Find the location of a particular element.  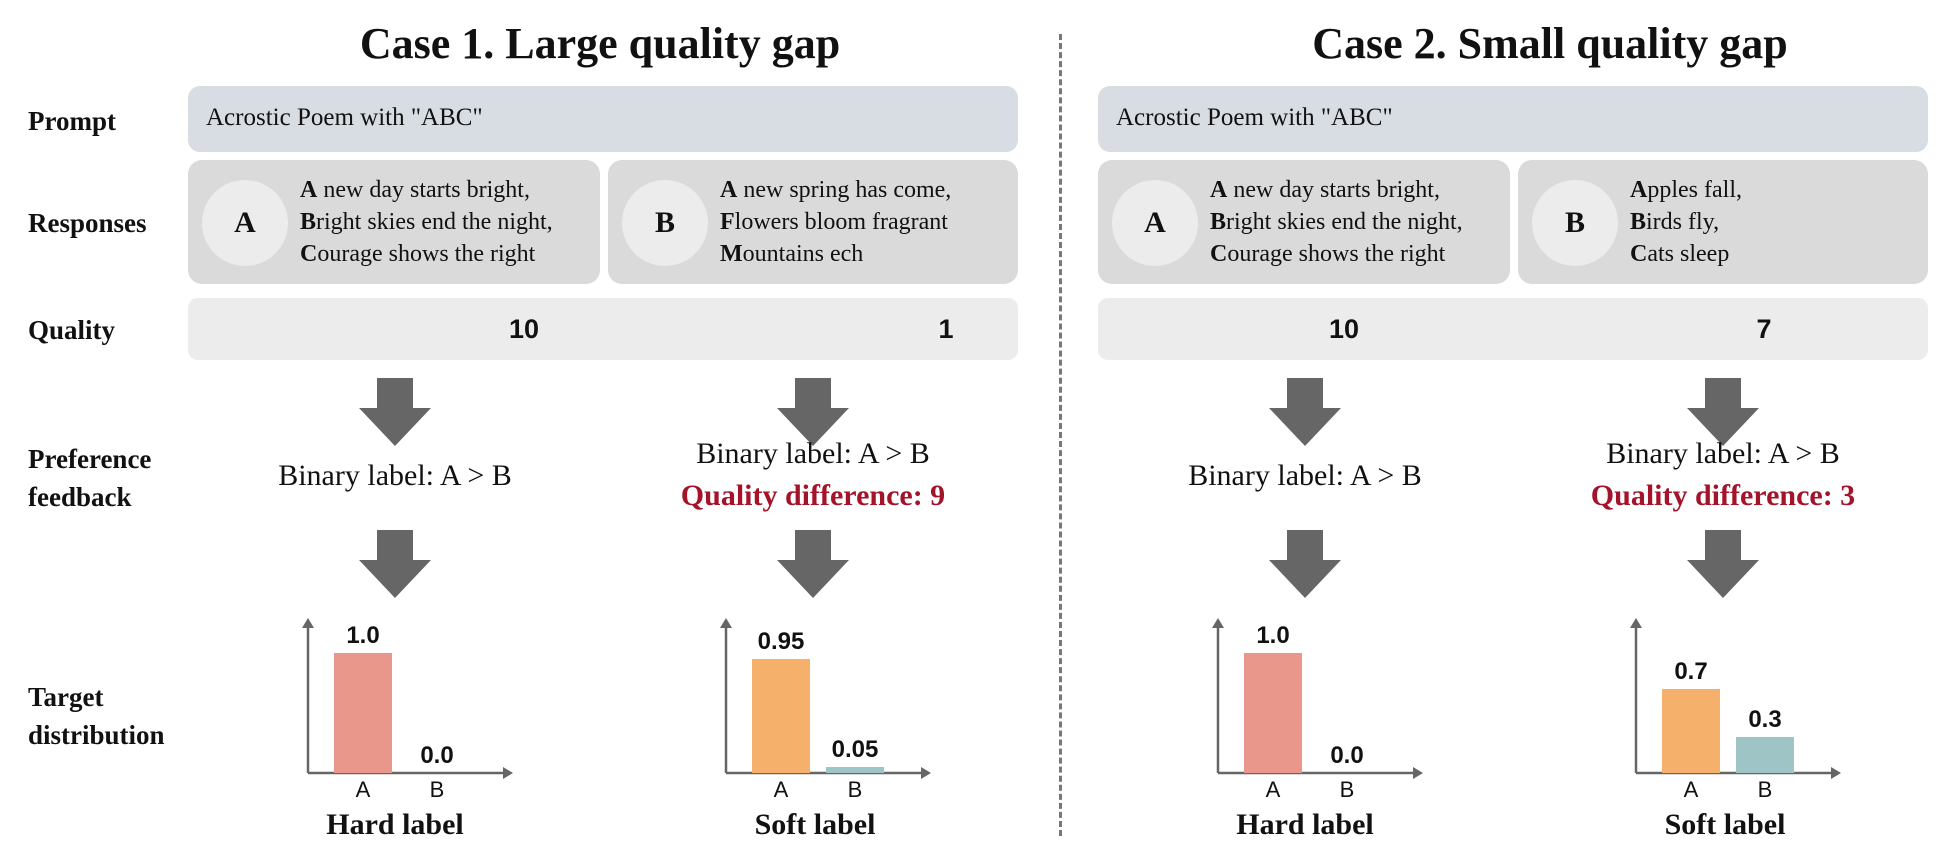

case-2-quality-box: 10 7 is located at coordinates (1513, 329).